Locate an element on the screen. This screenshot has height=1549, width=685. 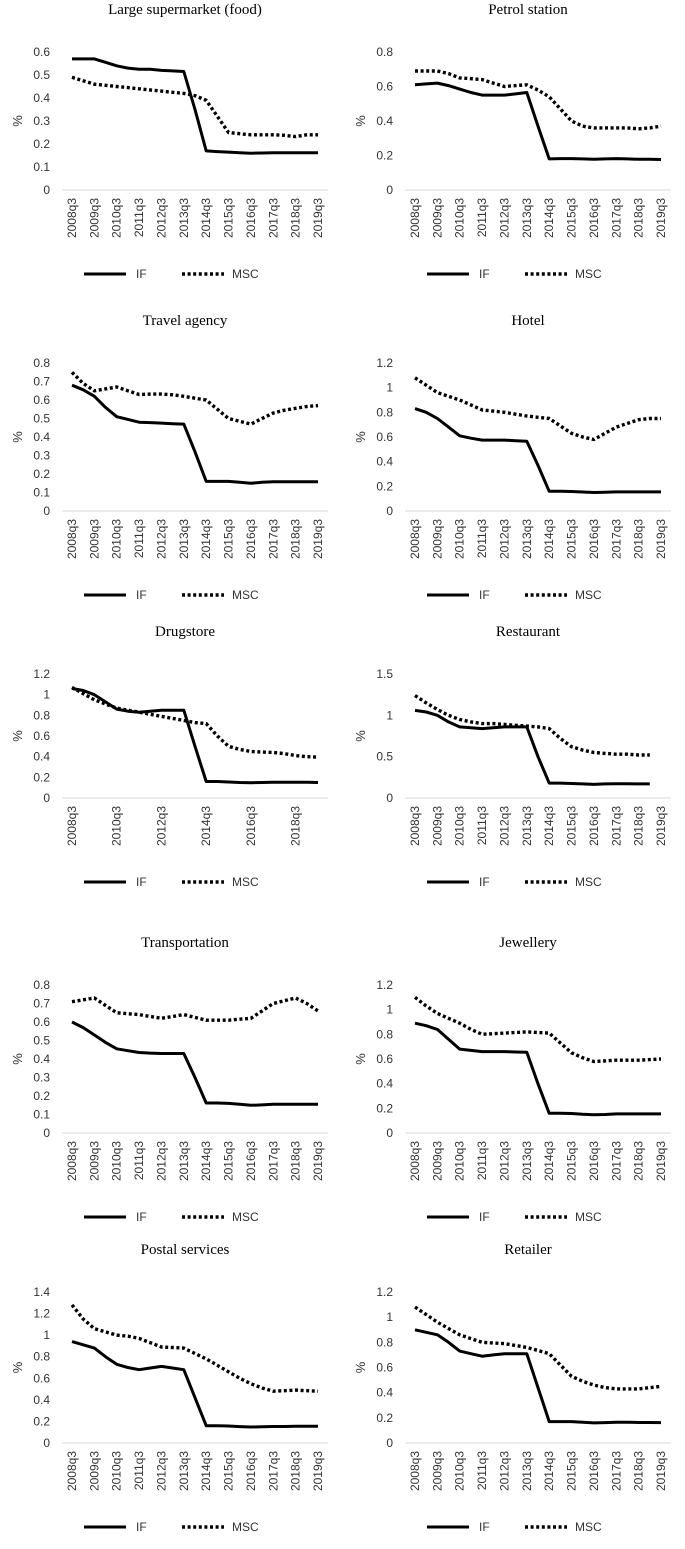
y-tick-label: 0.7 is located at coordinates (41, 1004).